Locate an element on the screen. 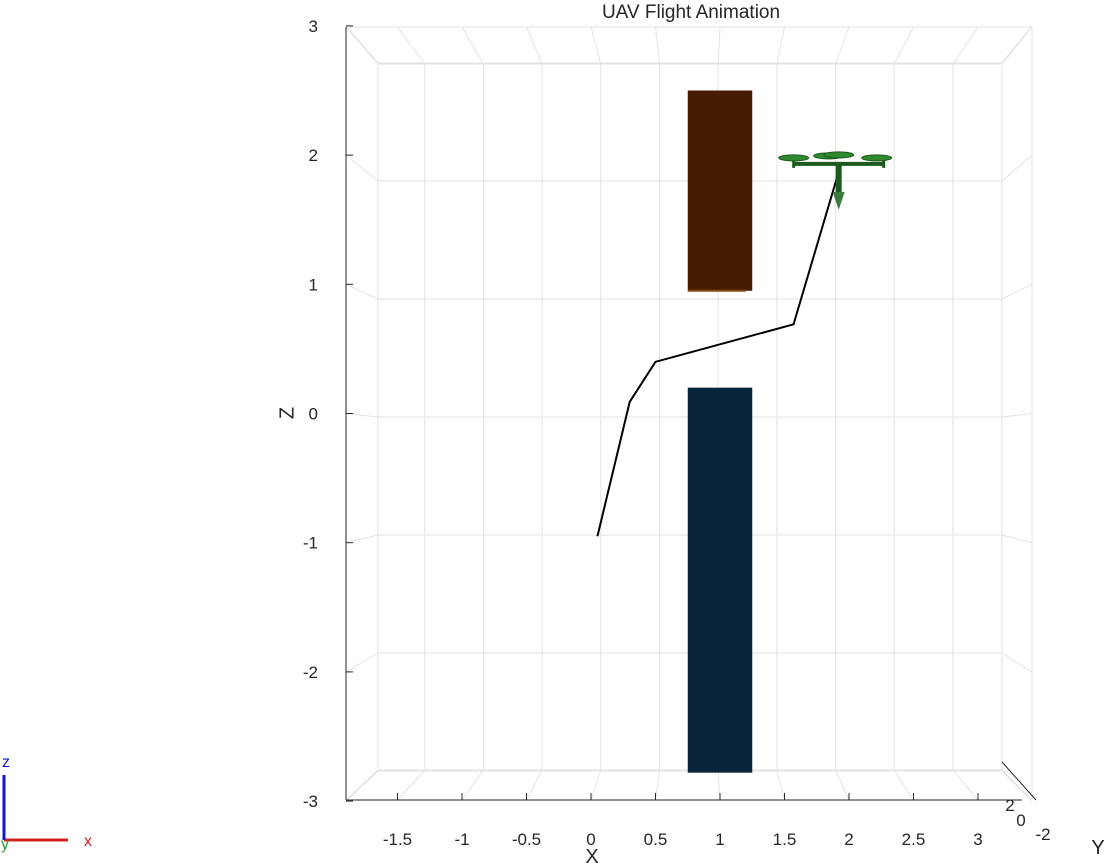 The width and height of the screenshot is (1109, 867). x-tick-label: -1 is located at coordinates (461, 839).